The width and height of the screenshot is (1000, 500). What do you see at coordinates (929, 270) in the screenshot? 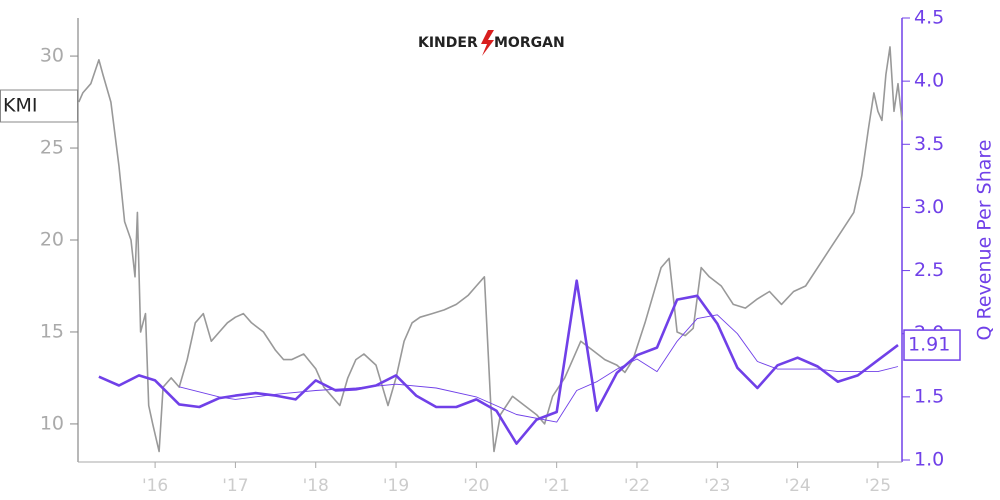
I see `y2-tick-label: 2.5` at bounding box center [929, 270].